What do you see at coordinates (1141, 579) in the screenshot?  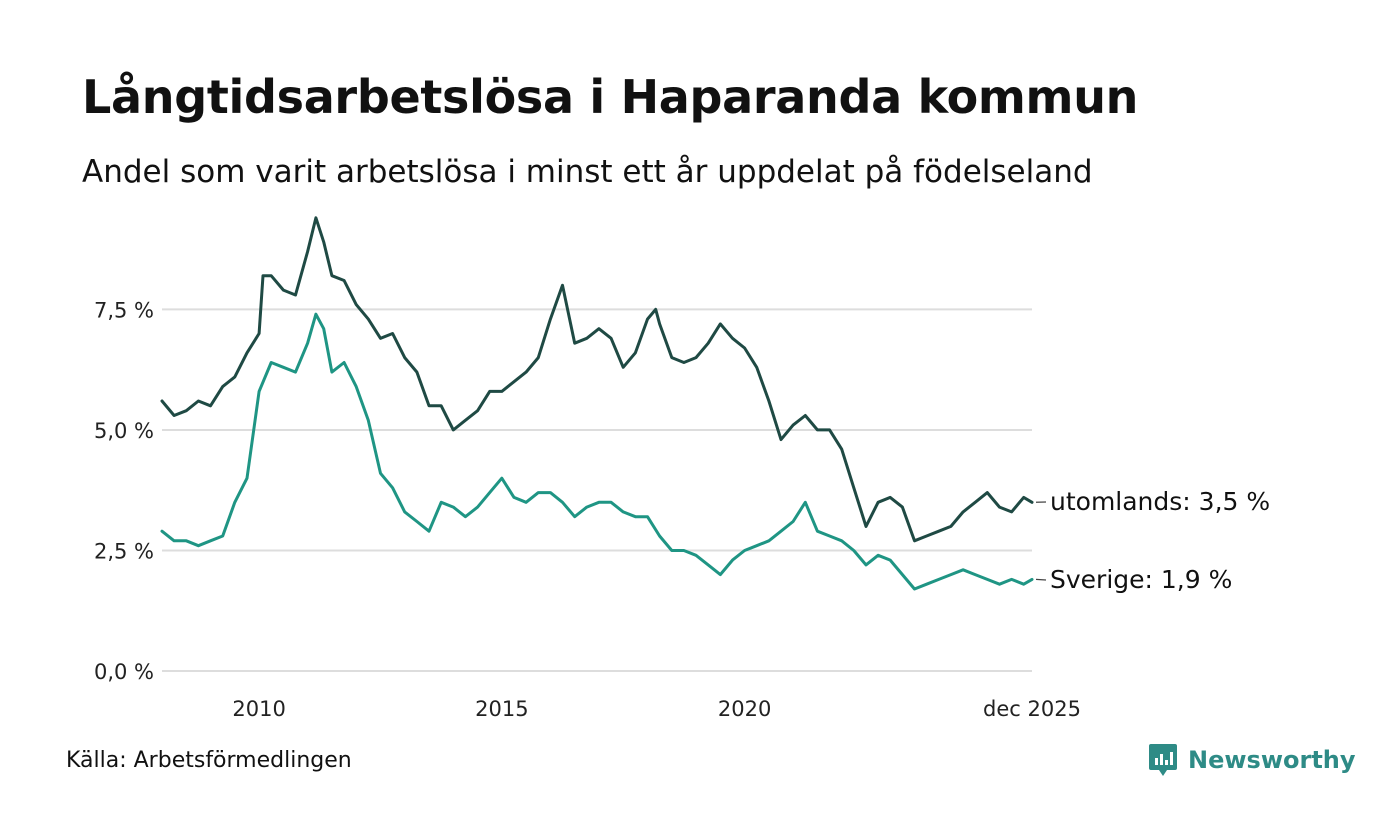 I see `series-label-sverige: Sverige: 1,9 %` at bounding box center [1141, 579].